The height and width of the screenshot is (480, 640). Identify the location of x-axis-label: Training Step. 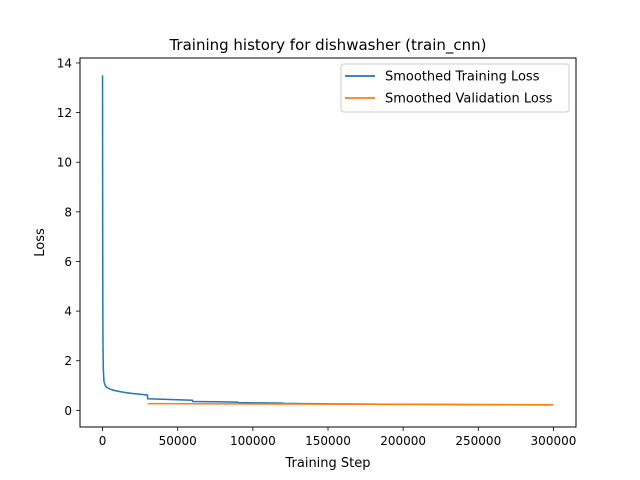
(327, 463).